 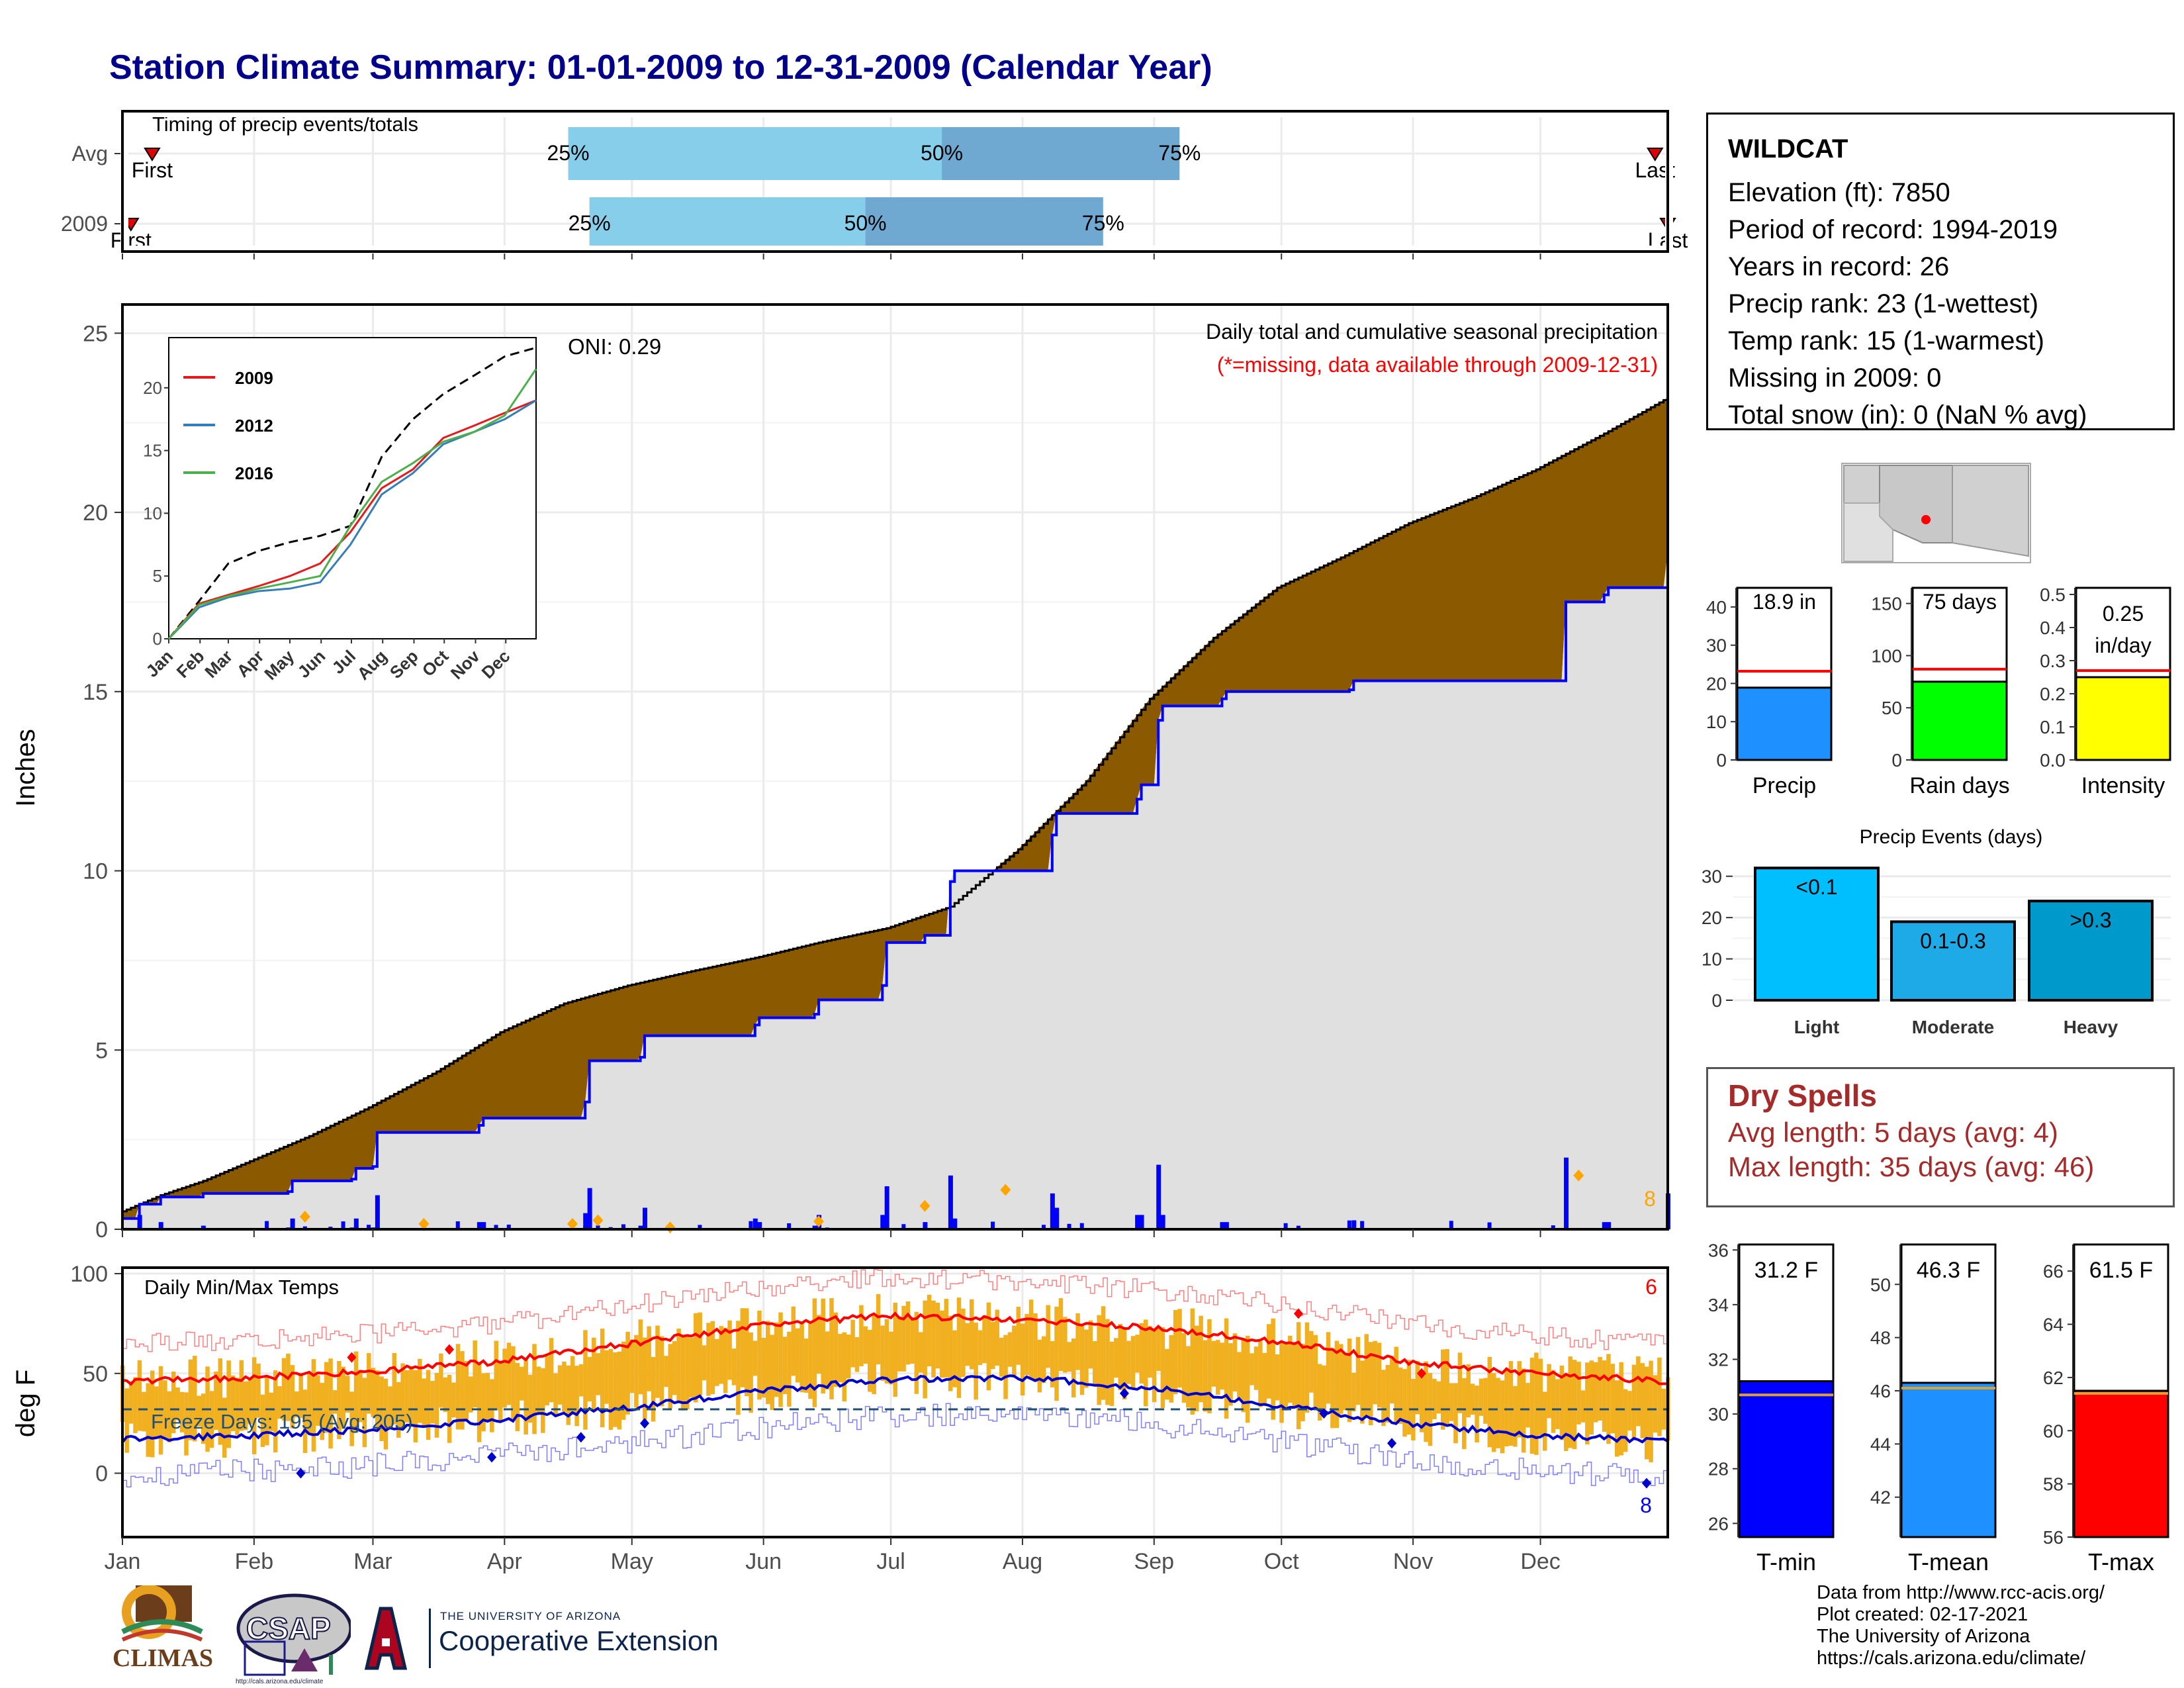 I want to click on station-precip-rank: Precip rank: 23 (1-wettest), so click(x=1883, y=303).